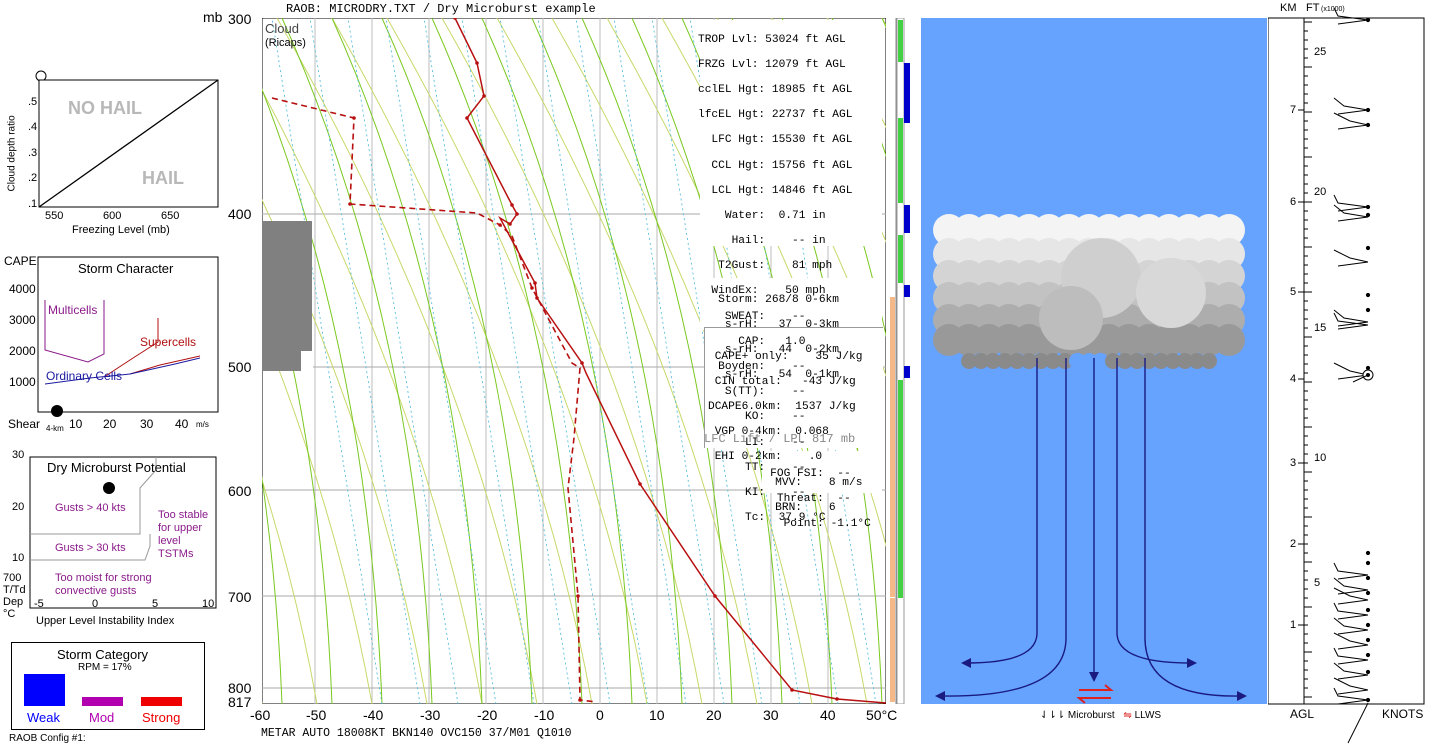  Describe the element at coordinates (1091, 715) in the screenshot. I see `microburst-legend-label: Microburst` at that location.